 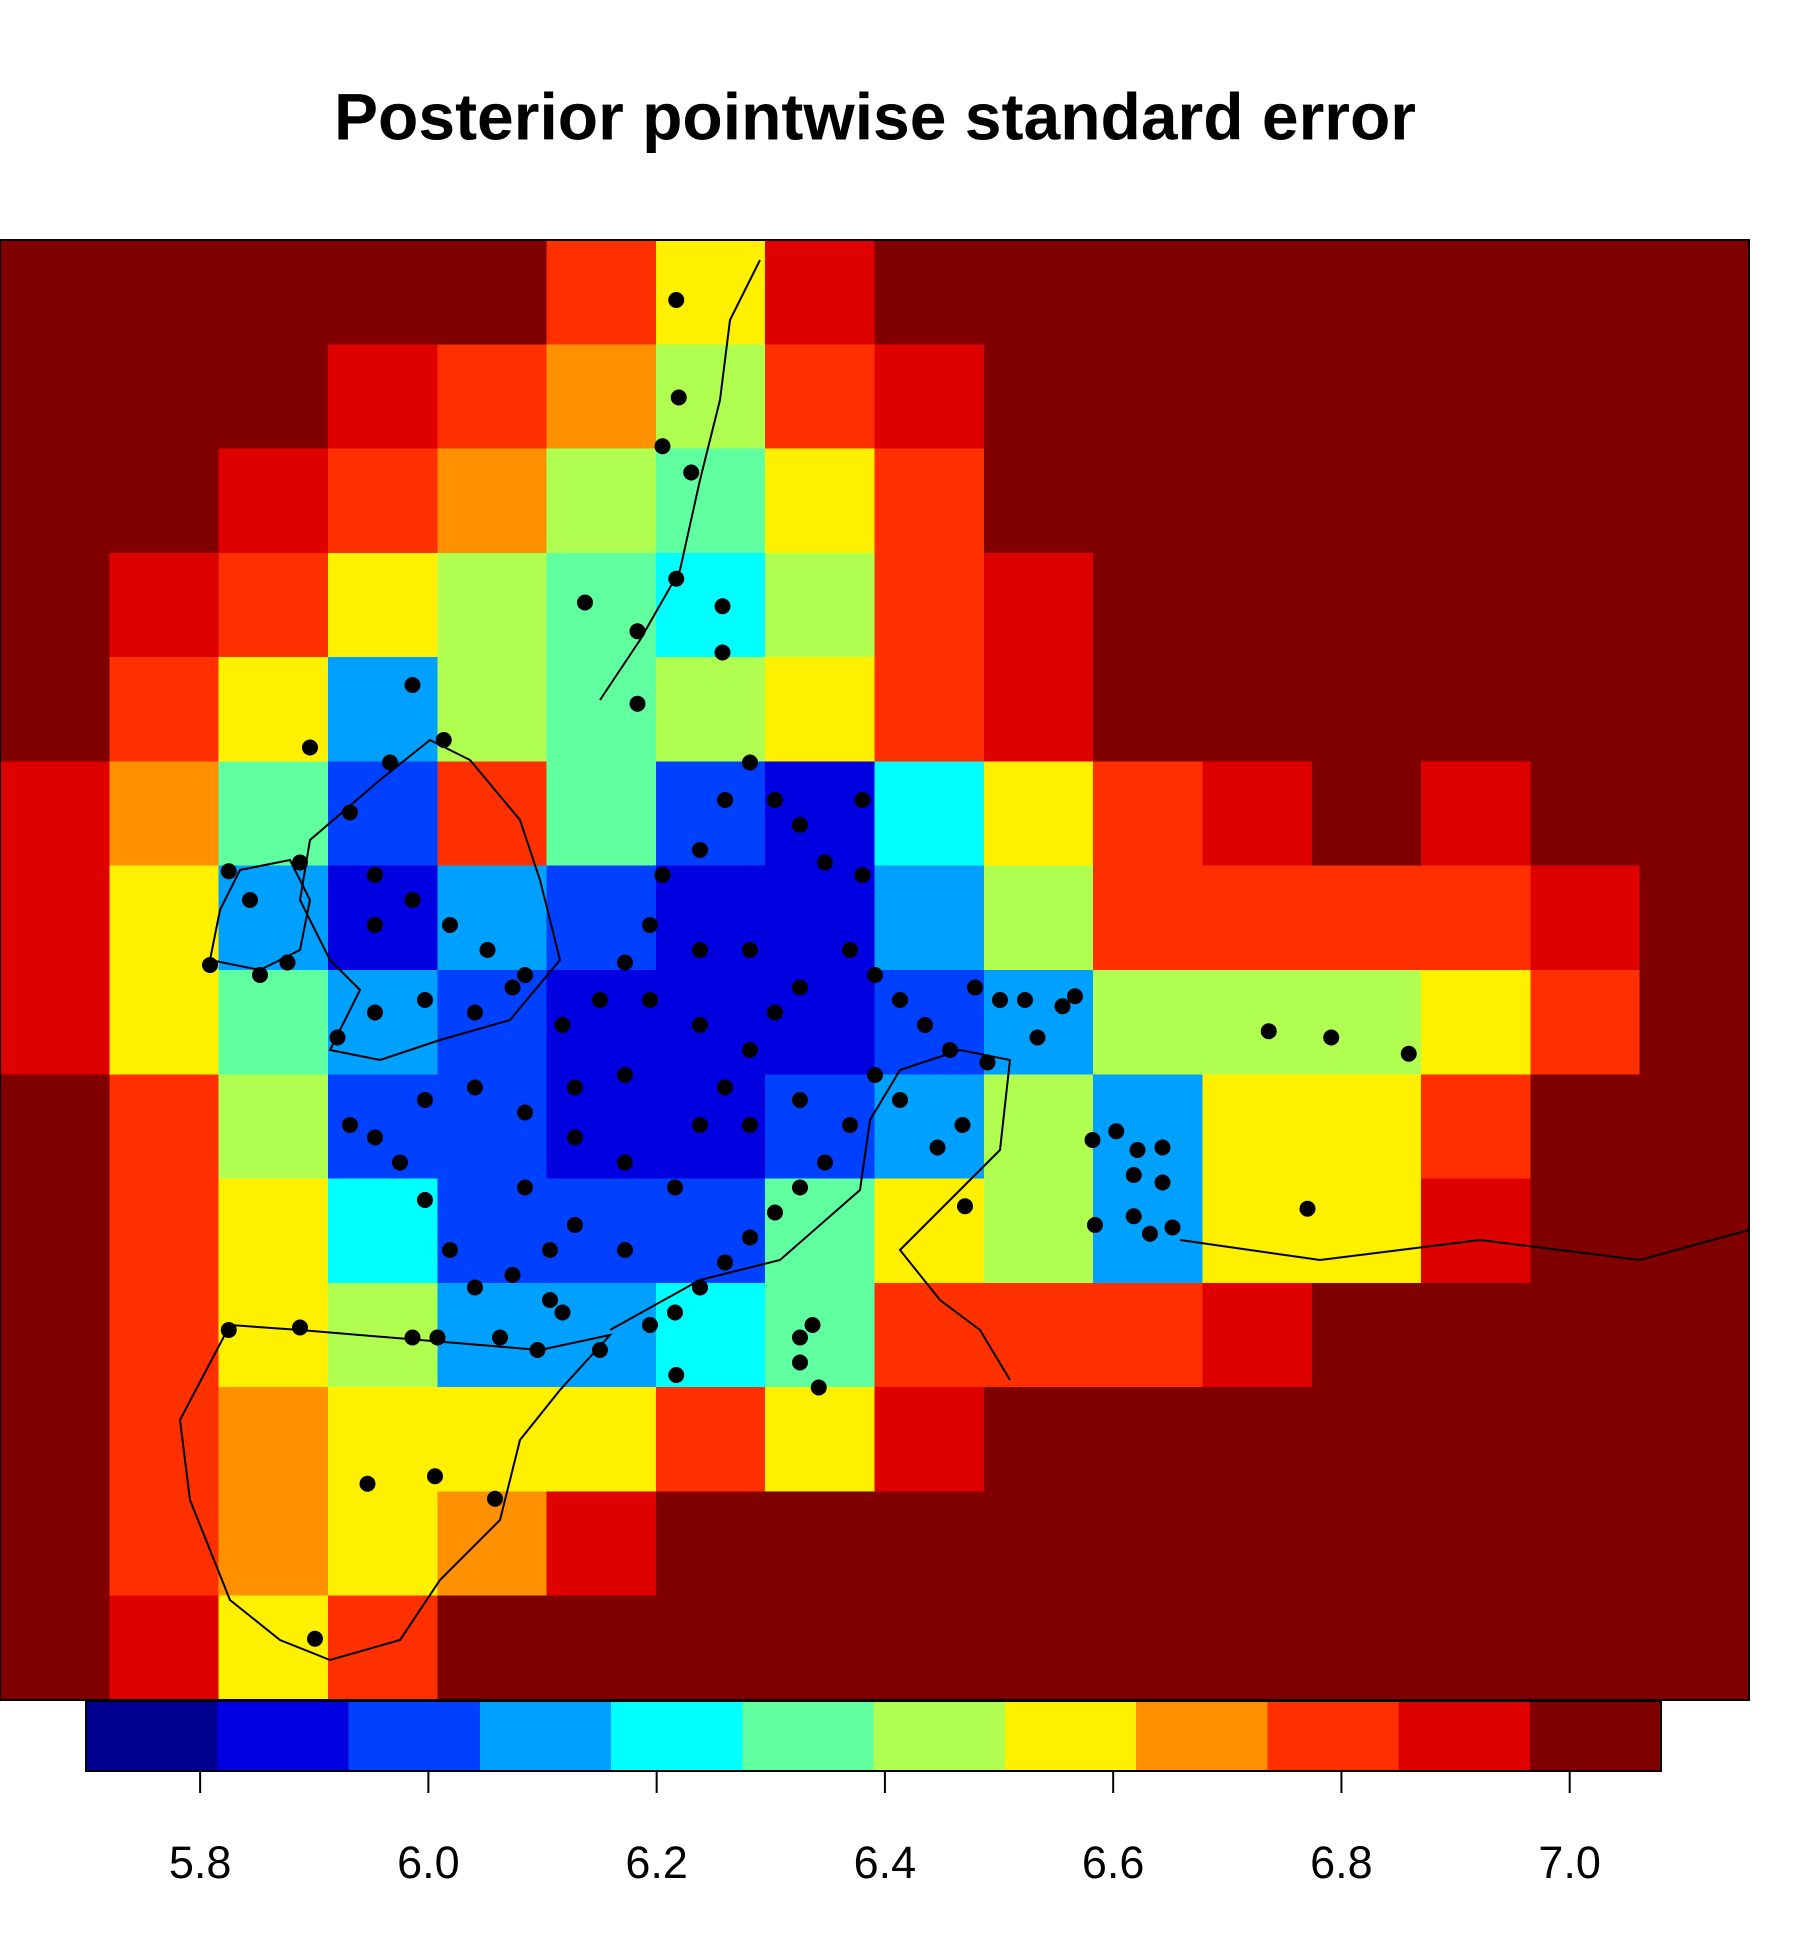 I want to click on coastline, so click(x=680, y=480).